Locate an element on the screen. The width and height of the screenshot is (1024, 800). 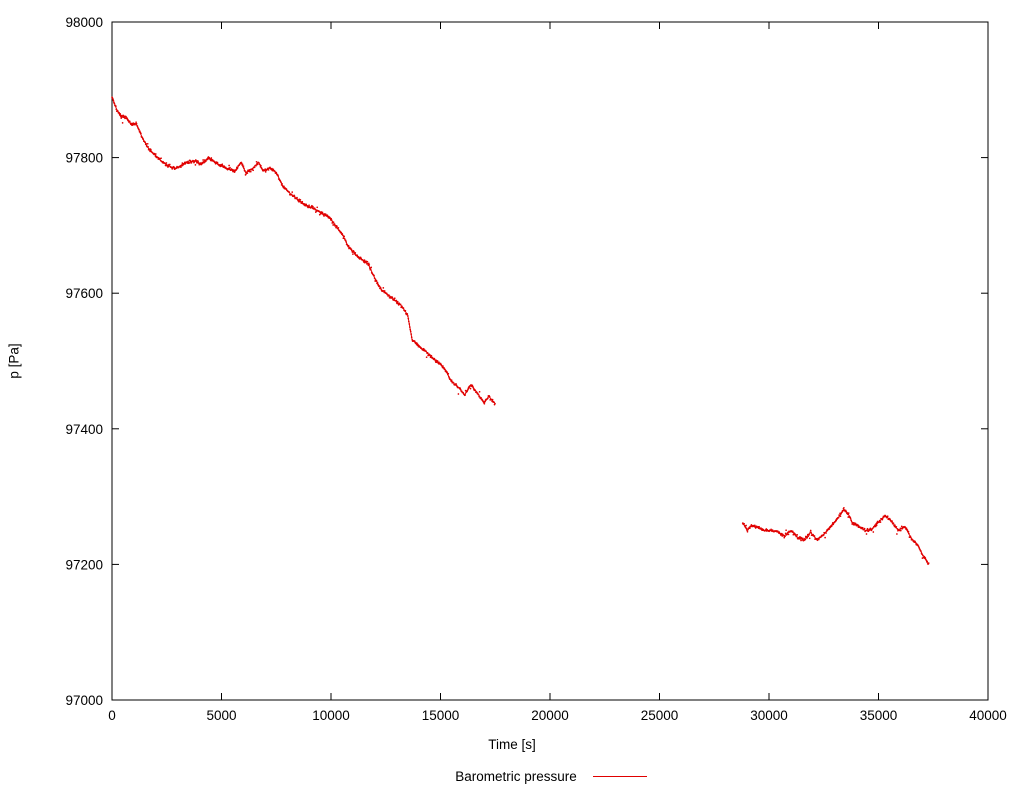
svg-text: 35000 is located at coordinates (879, 715).